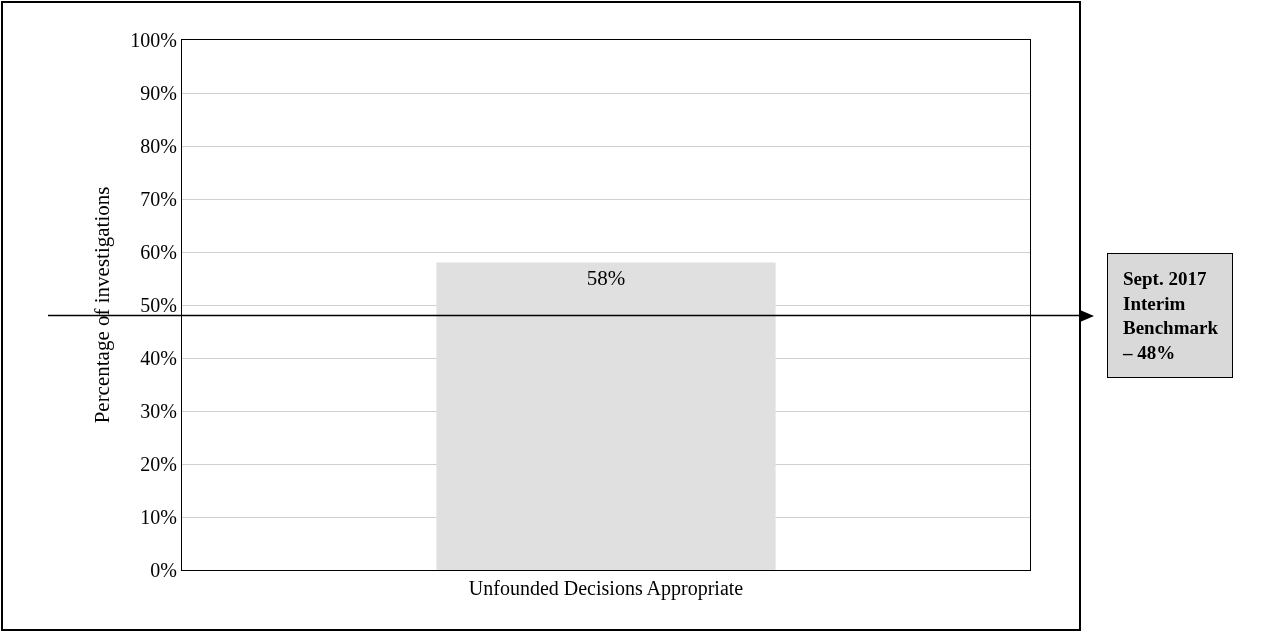 This screenshot has width=1277, height=632. Describe the element at coordinates (102, 305) in the screenshot. I see `y-axis-title: Percentage of investigations` at that location.